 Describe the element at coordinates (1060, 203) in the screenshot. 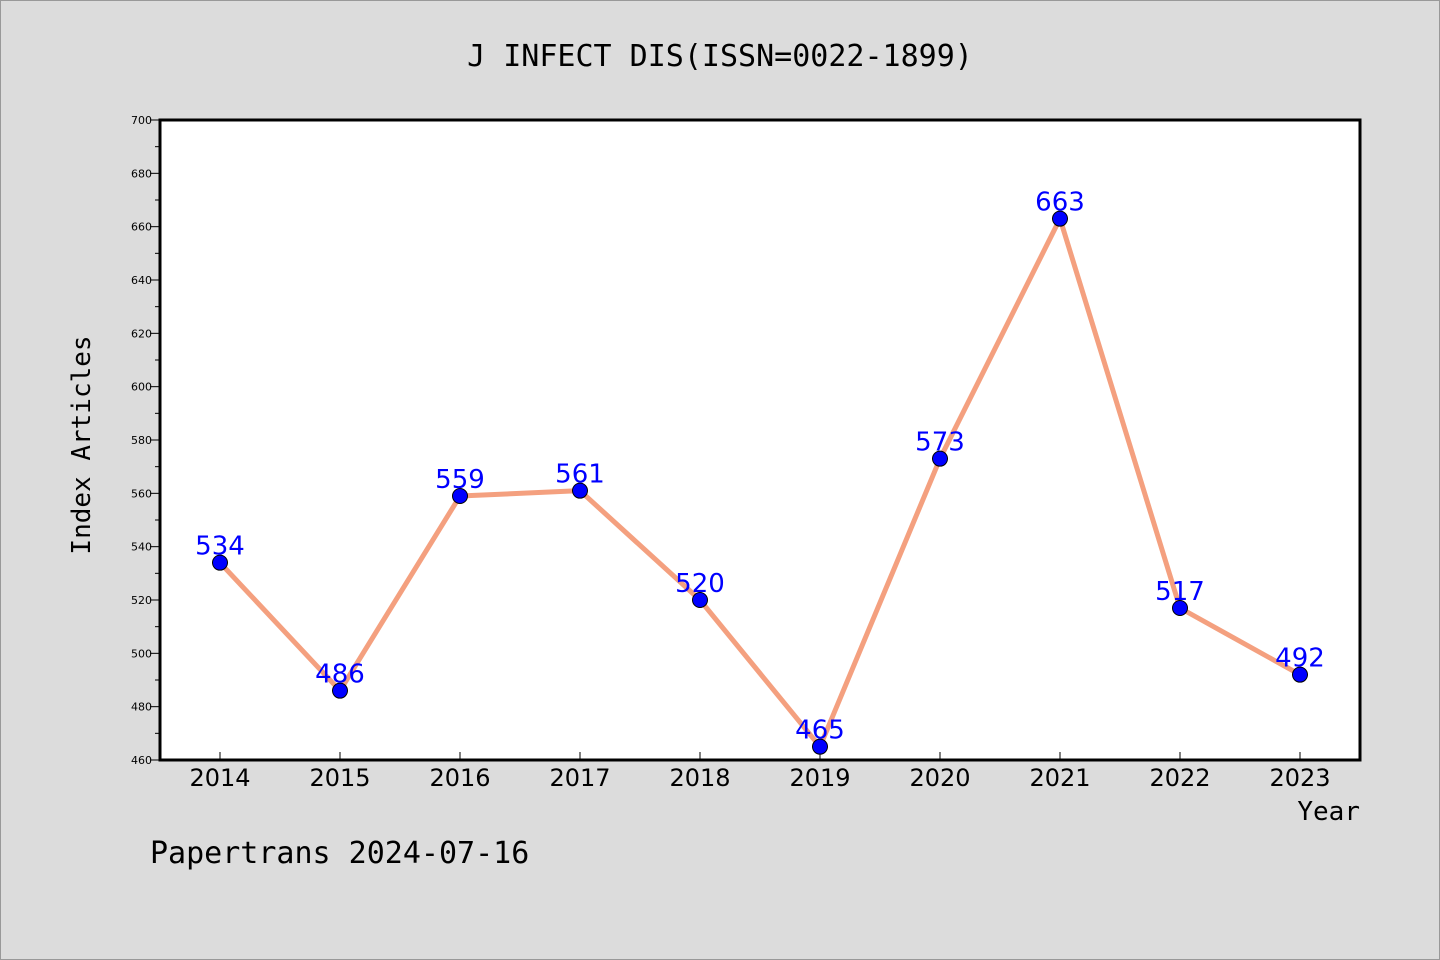

I see `data-label: 663` at that location.